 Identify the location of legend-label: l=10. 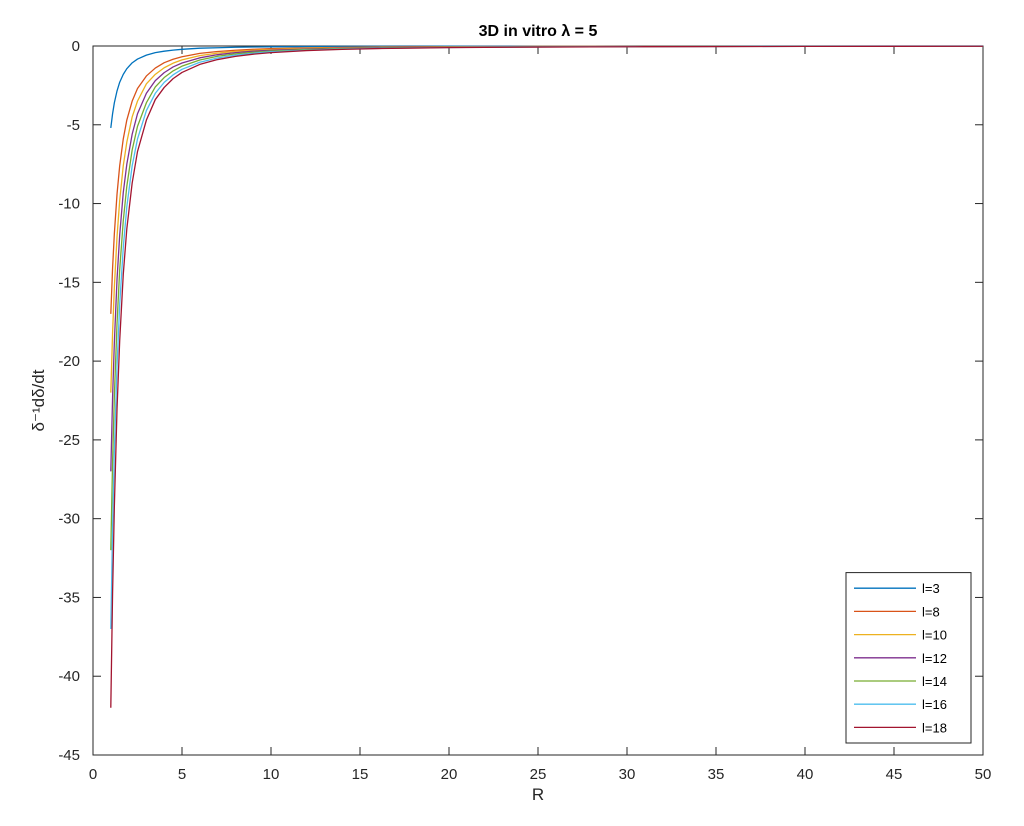
(934, 635).